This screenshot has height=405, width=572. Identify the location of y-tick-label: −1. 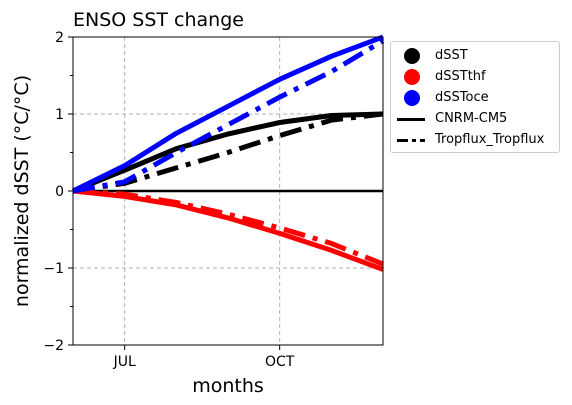
(53, 269).